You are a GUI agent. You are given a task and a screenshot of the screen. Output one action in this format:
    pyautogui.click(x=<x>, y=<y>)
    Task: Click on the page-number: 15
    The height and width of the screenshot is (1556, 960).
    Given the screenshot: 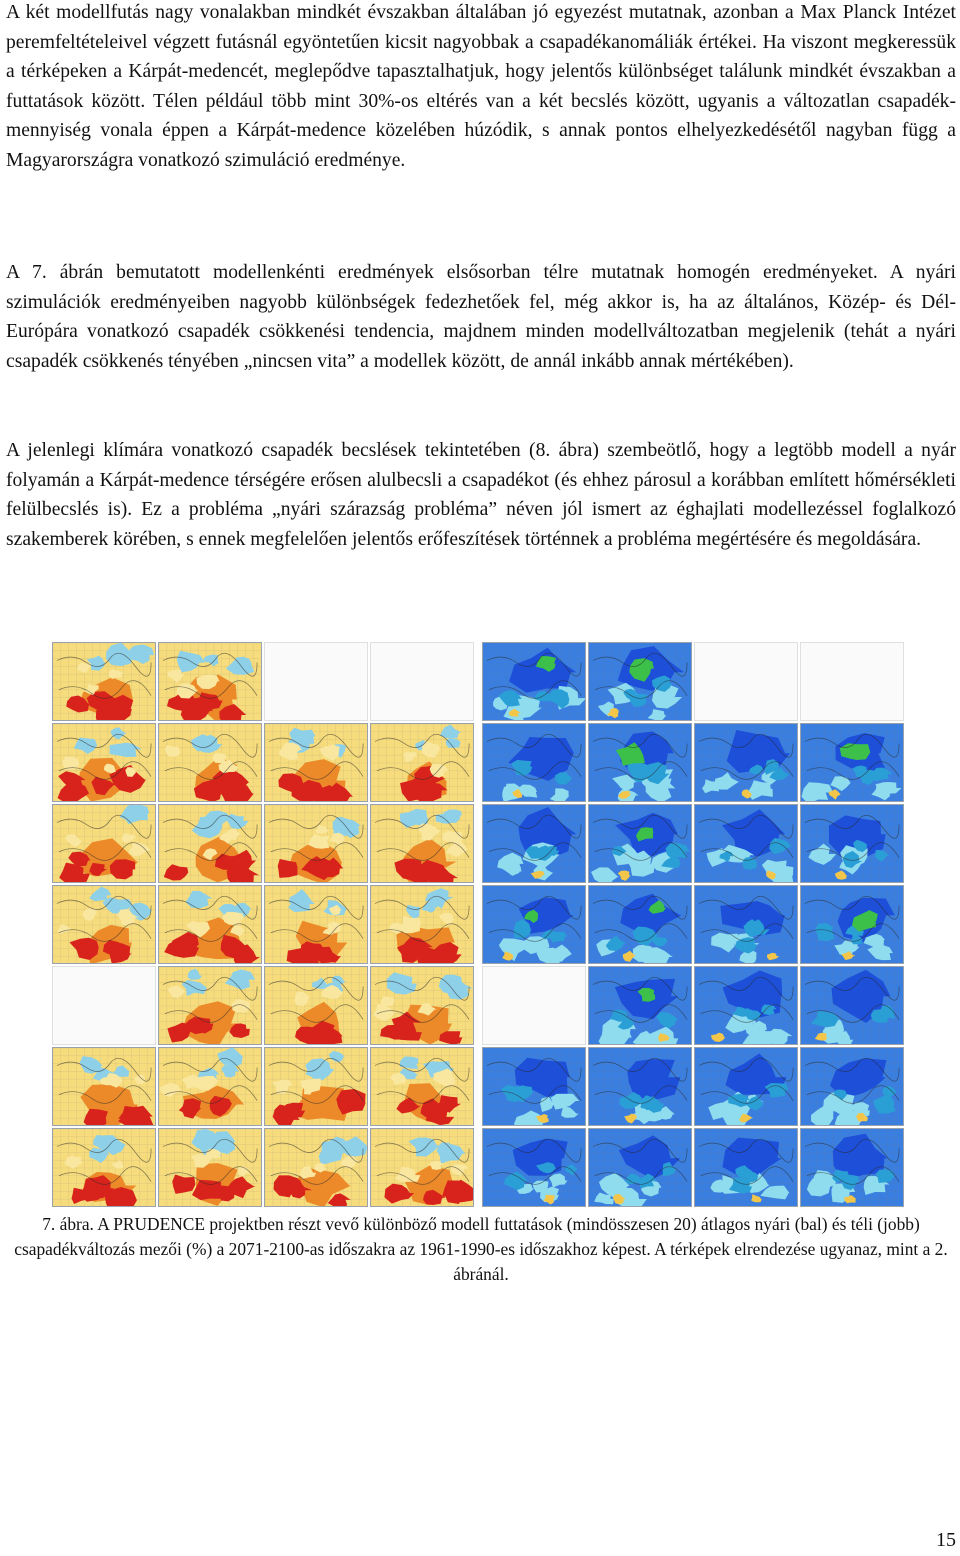 What is the action you would take?
    pyautogui.click(x=946, y=1540)
    